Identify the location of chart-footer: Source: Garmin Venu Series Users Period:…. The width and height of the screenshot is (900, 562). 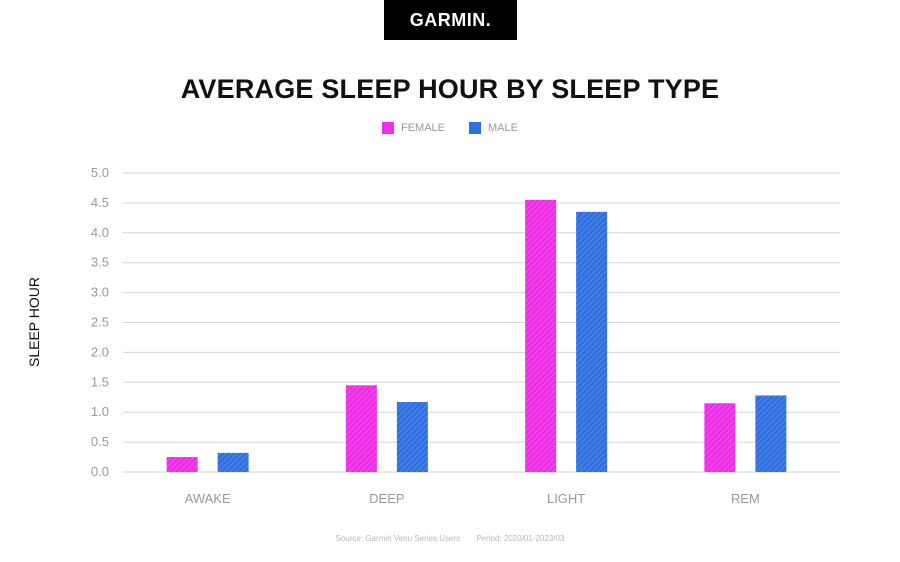
(450, 538).